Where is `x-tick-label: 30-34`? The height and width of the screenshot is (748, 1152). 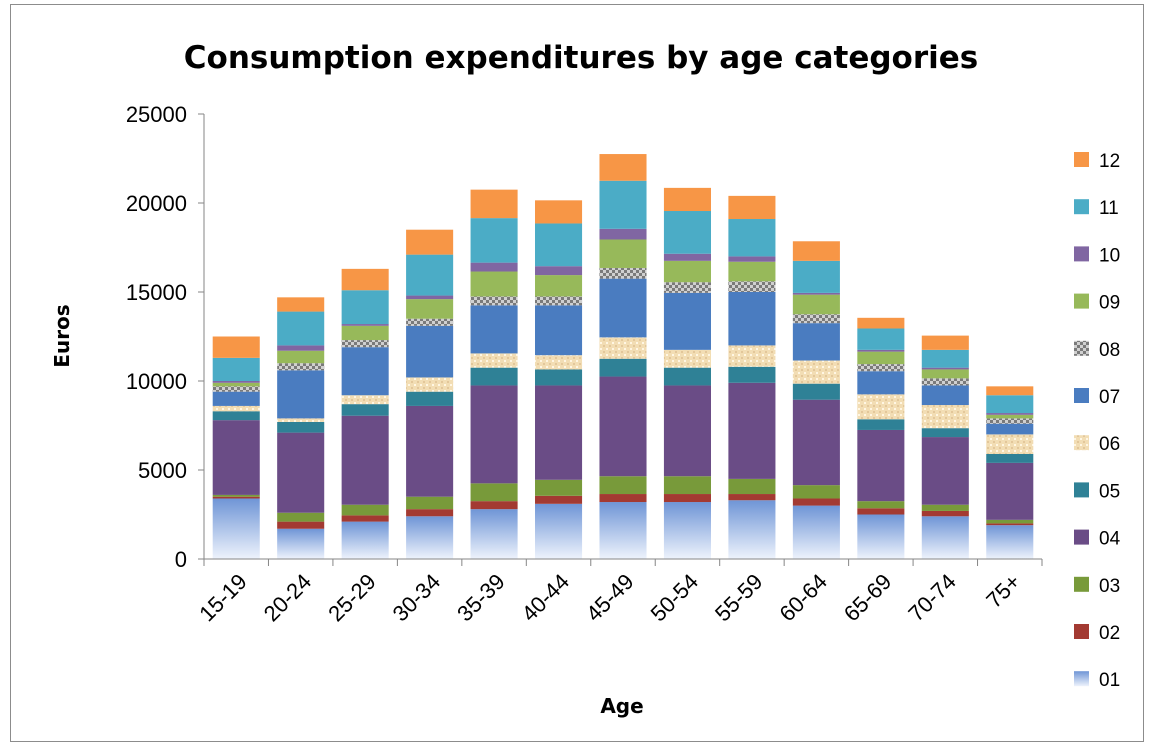
x-tick-label: 30-34 is located at coordinates (416, 597).